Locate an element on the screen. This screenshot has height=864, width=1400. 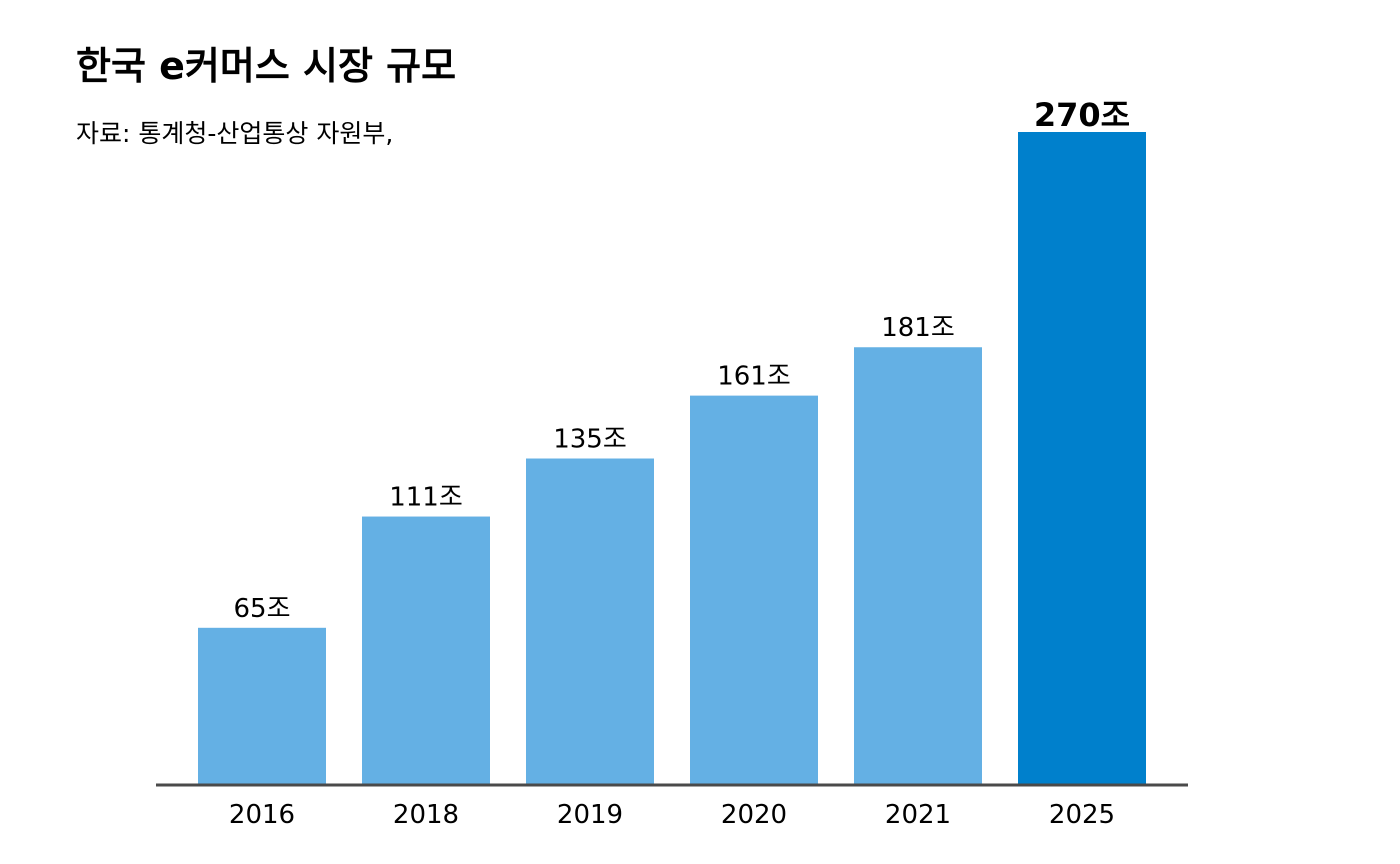
value-label-2020: 161조 is located at coordinates (754, 377).